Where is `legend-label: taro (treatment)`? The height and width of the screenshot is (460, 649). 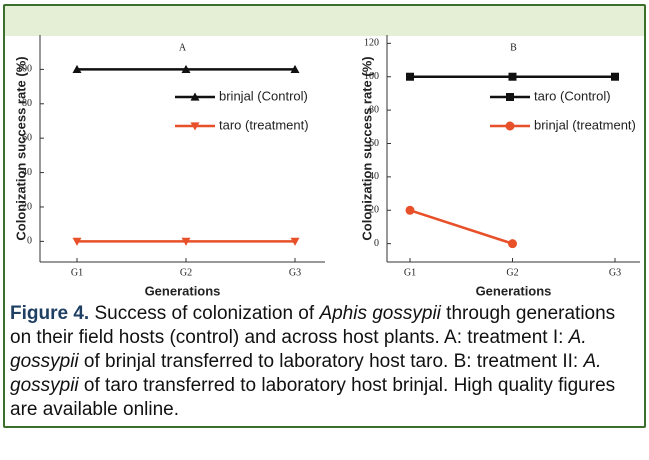
legend-label: taro (treatment) is located at coordinates (264, 124).